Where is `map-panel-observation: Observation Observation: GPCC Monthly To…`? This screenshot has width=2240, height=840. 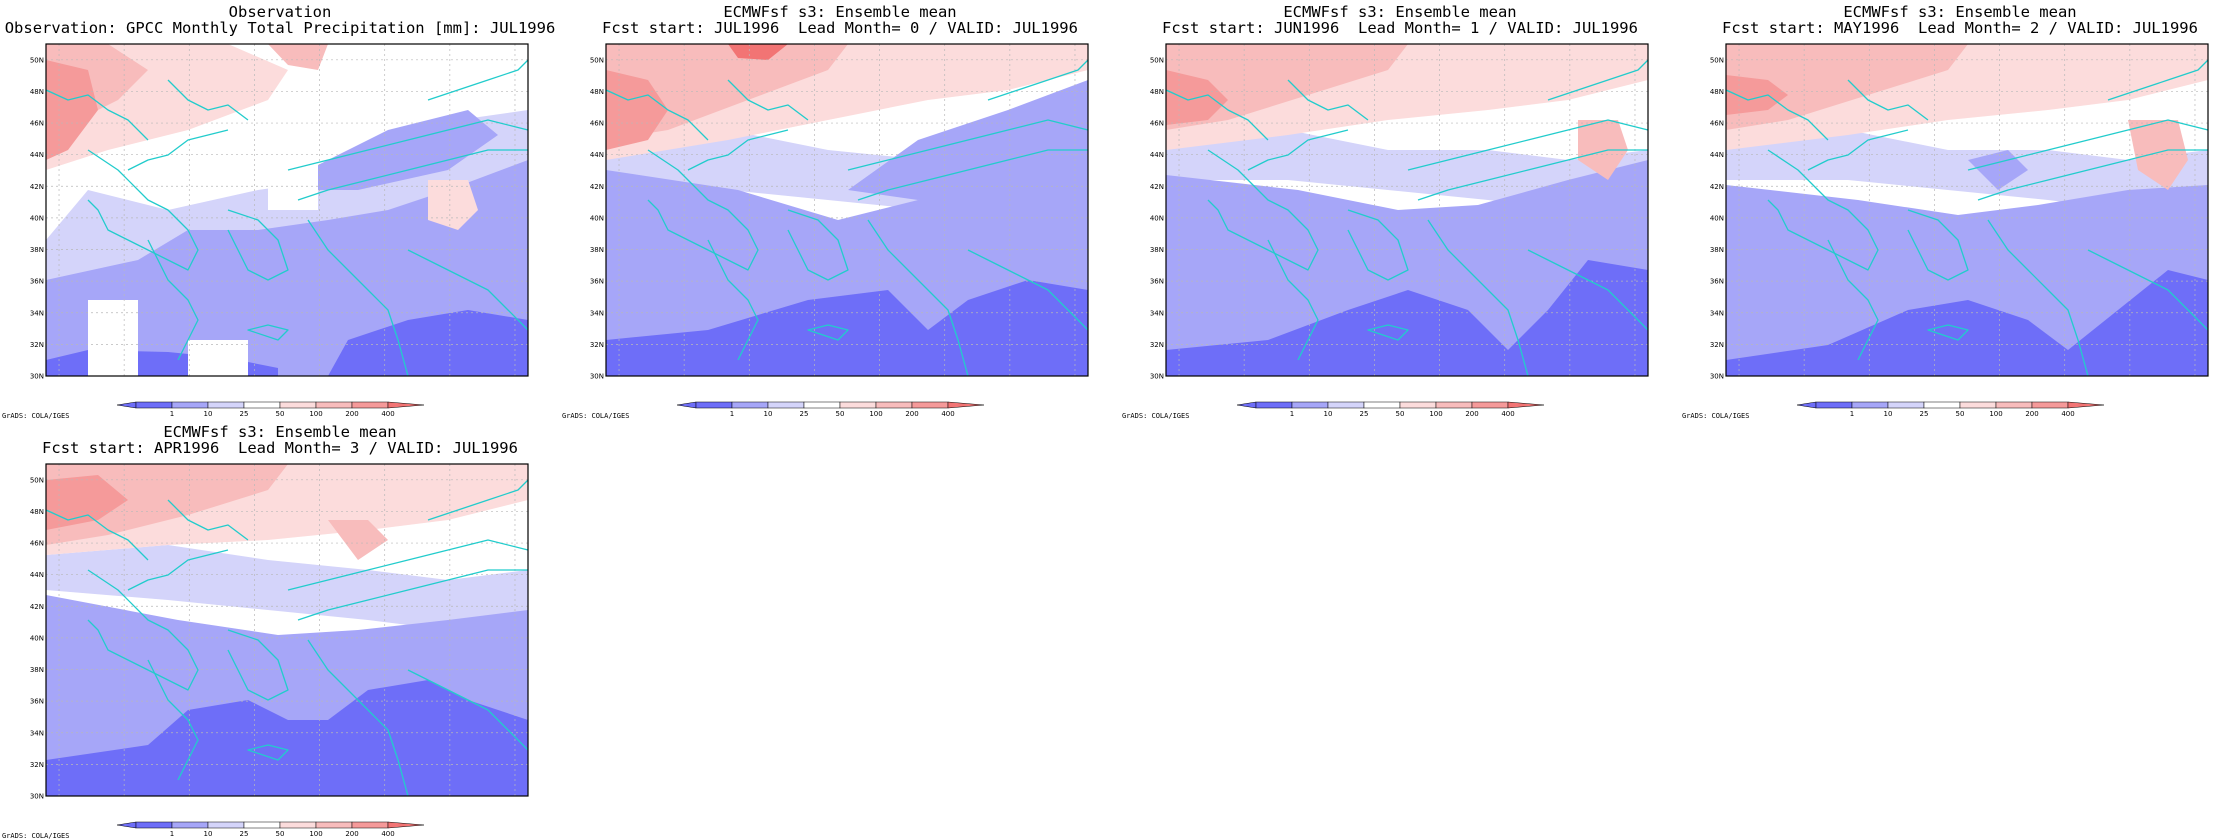 map-panel-observation: Observation Observation: GPCC Monthly To… is located at coordinates (280, 210).